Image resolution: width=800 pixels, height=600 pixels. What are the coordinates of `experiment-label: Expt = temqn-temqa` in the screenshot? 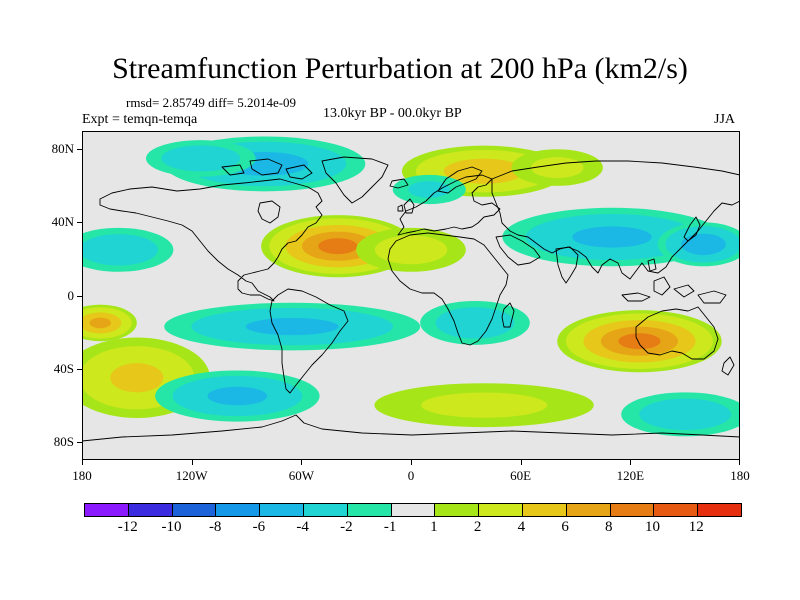 It's located at (140, 119).